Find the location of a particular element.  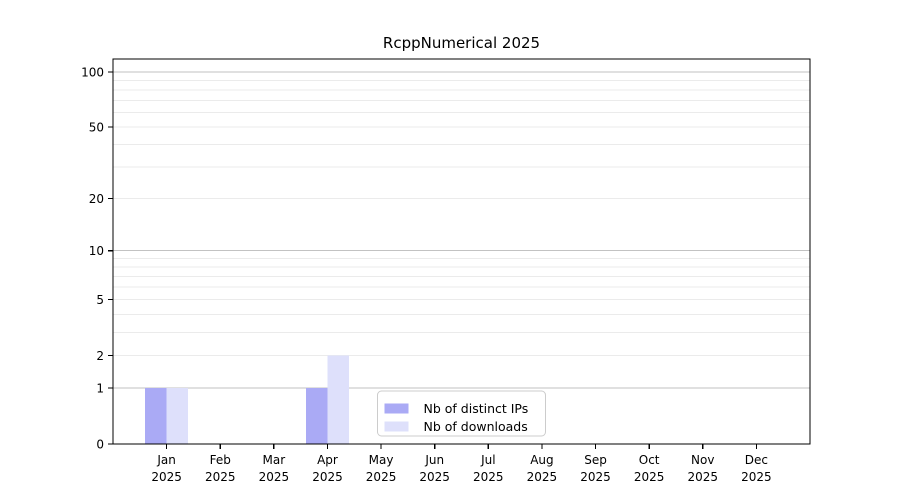

x-tick-label-month: Feb is located at coordinates (220, 460).